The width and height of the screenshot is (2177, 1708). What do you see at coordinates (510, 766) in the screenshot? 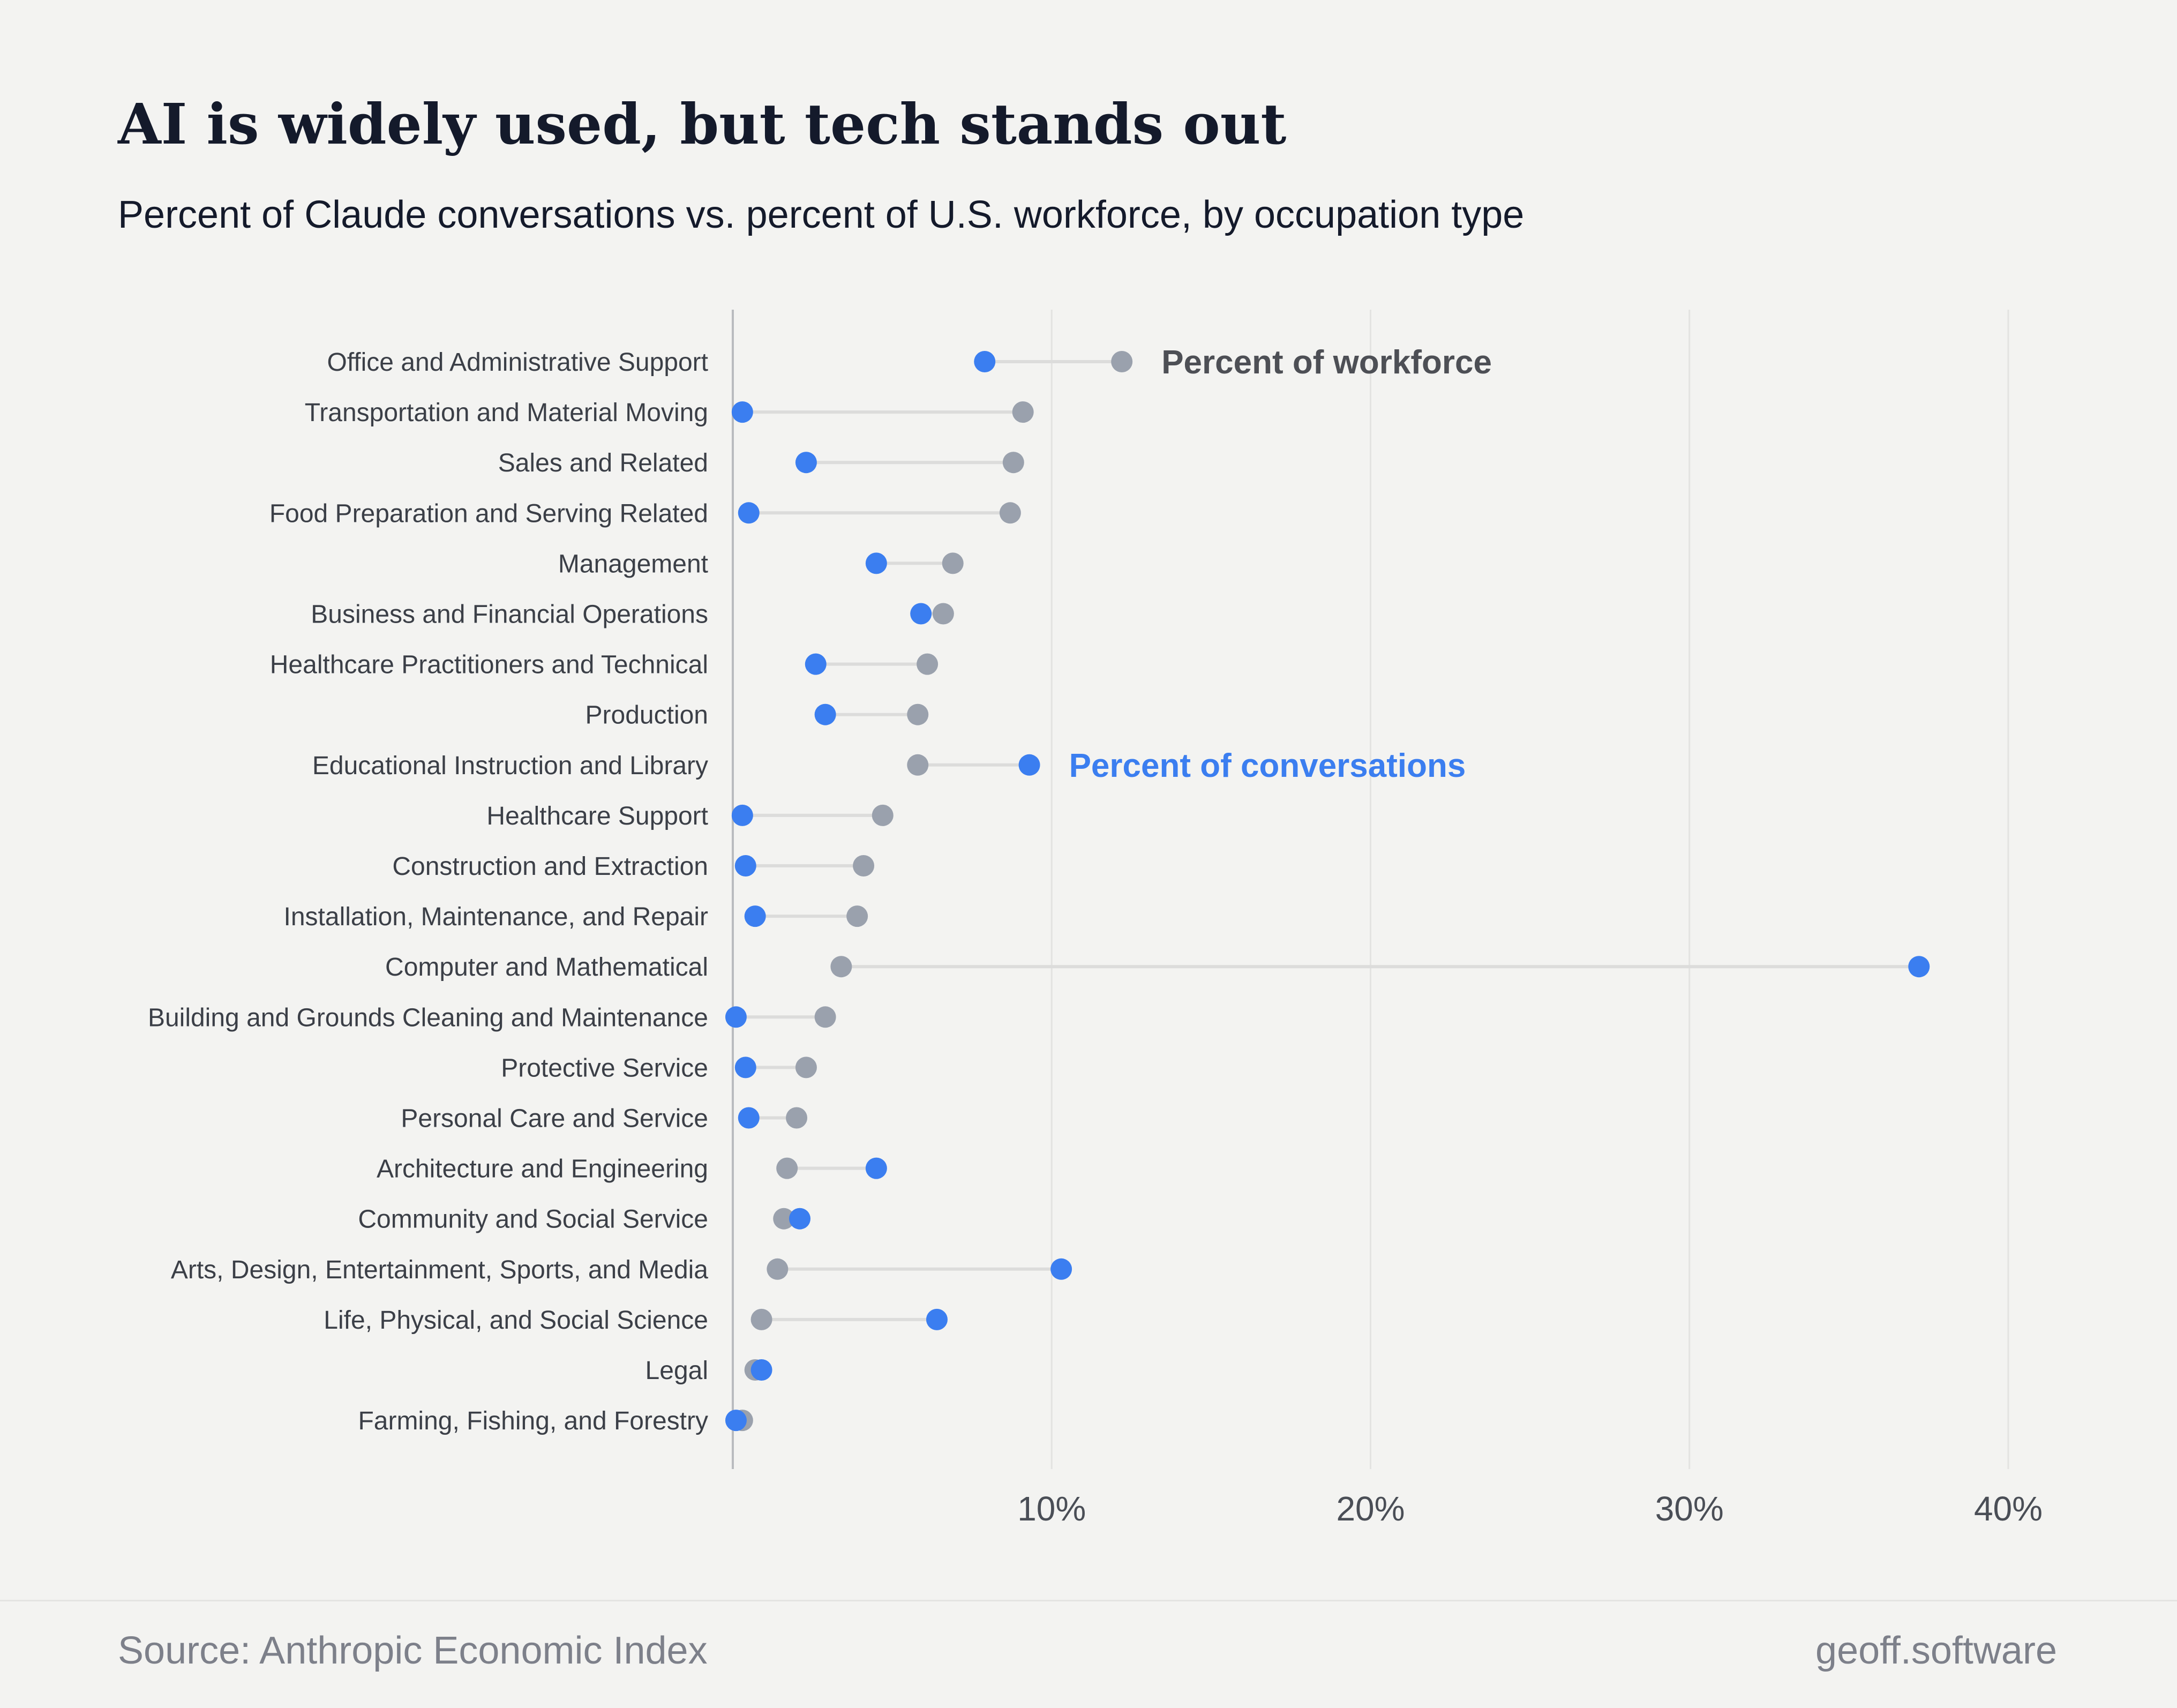
I see `category-label-educational-instruction-and-library: Educational Instruction and Library` at bounding box center [510, 766].